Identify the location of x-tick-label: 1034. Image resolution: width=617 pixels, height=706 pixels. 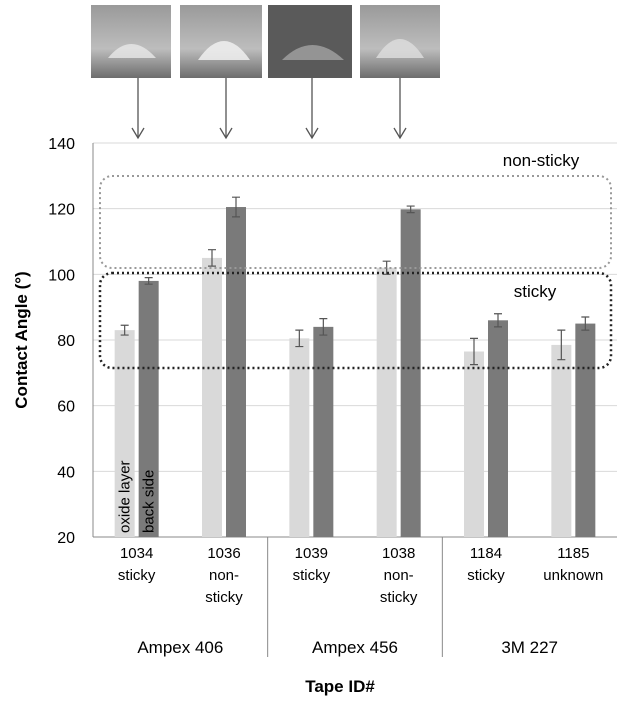
(136, 553).